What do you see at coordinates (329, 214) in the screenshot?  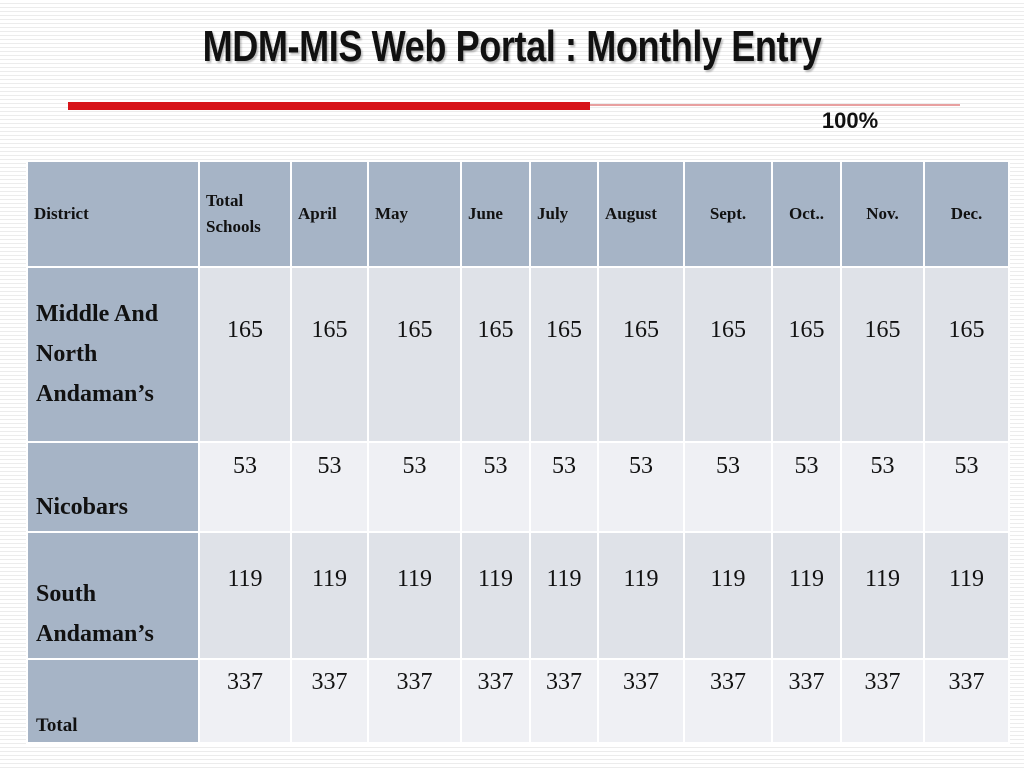 I see `header-april: April` at bounding box center [329, 214].